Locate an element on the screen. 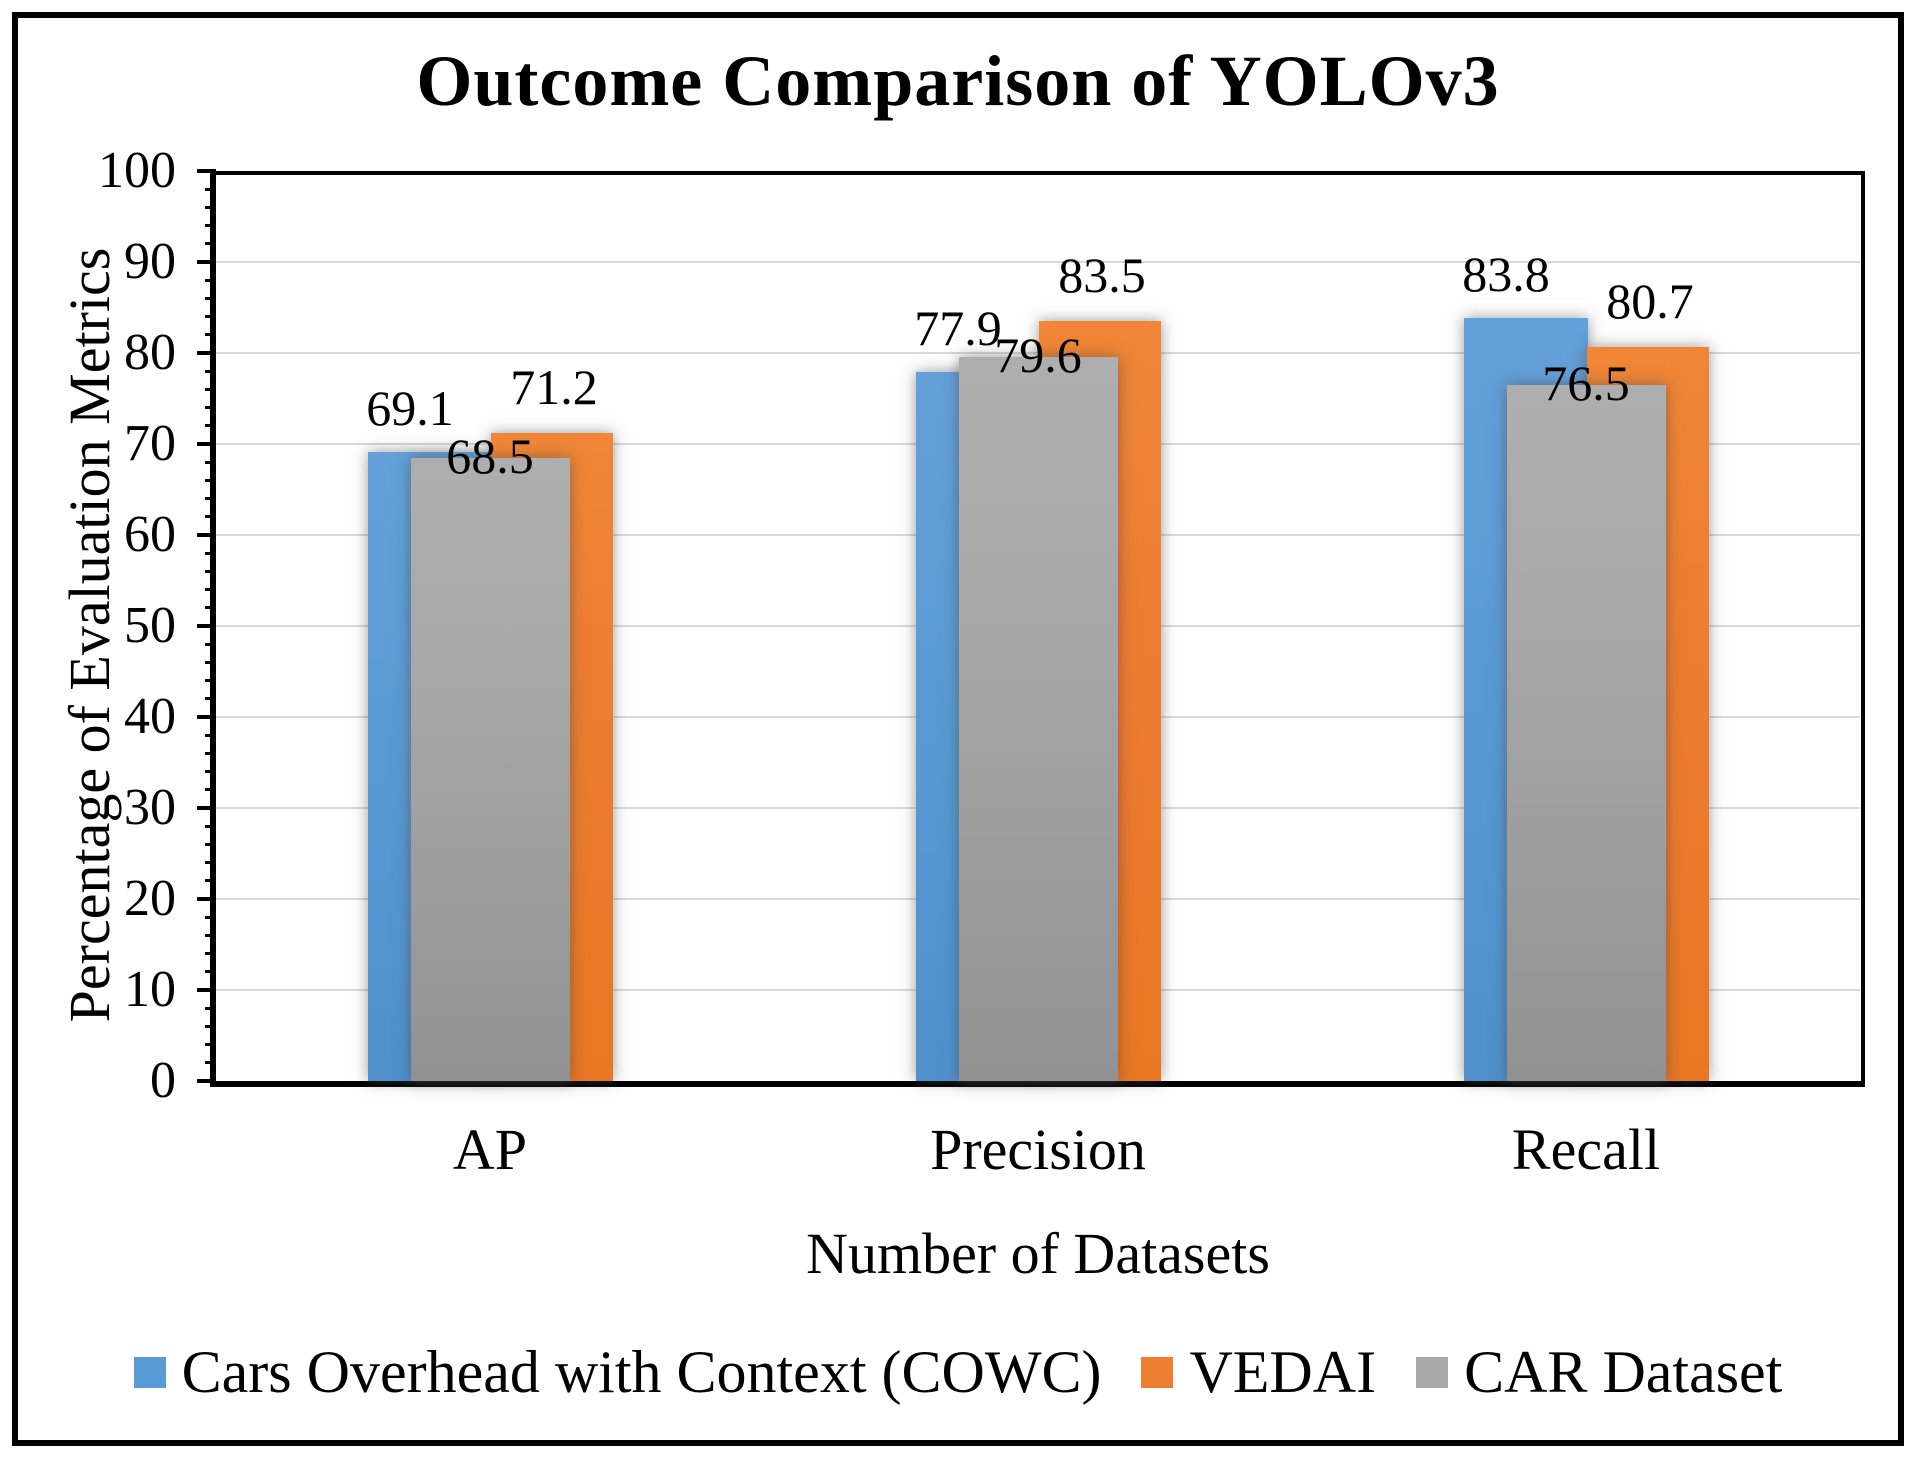 The height and width of the screenshot is (1458, 1916). x-axis-title: Number of Datasets is located at coordinates (1038, 1253).